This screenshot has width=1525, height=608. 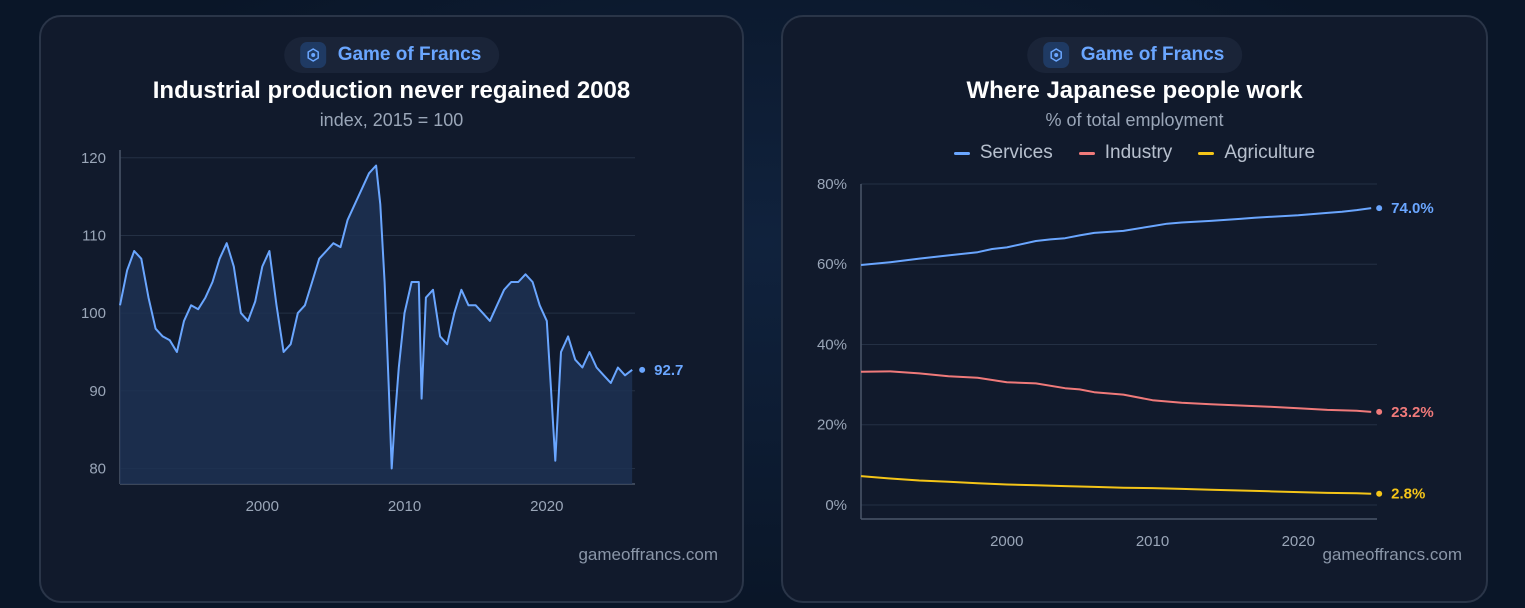 I want to click on legend-label: Services, so click(x=1016, y=152).